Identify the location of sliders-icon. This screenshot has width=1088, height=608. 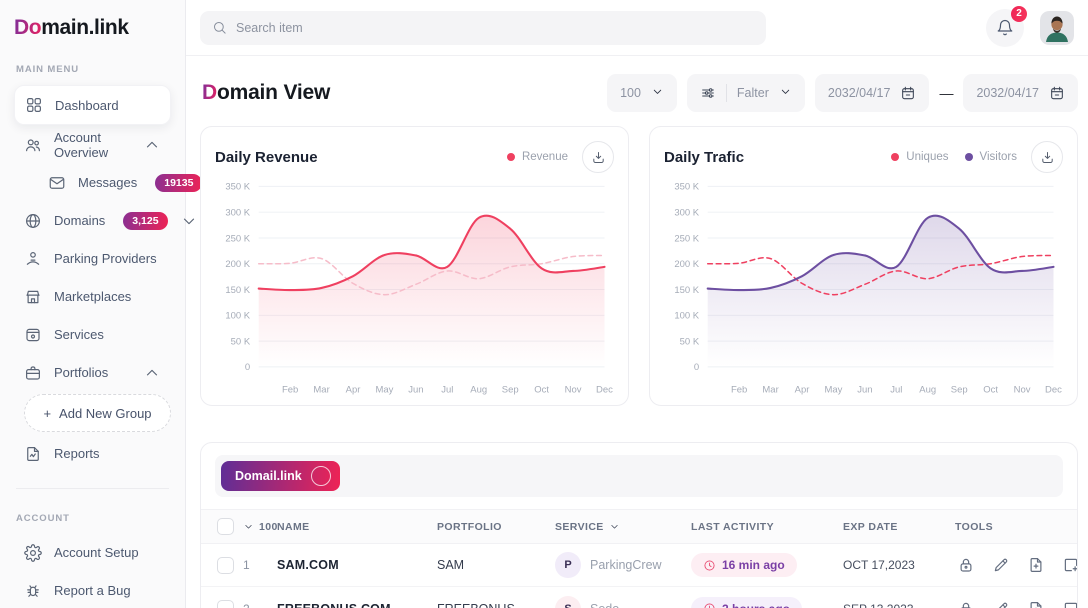
(708, 93).